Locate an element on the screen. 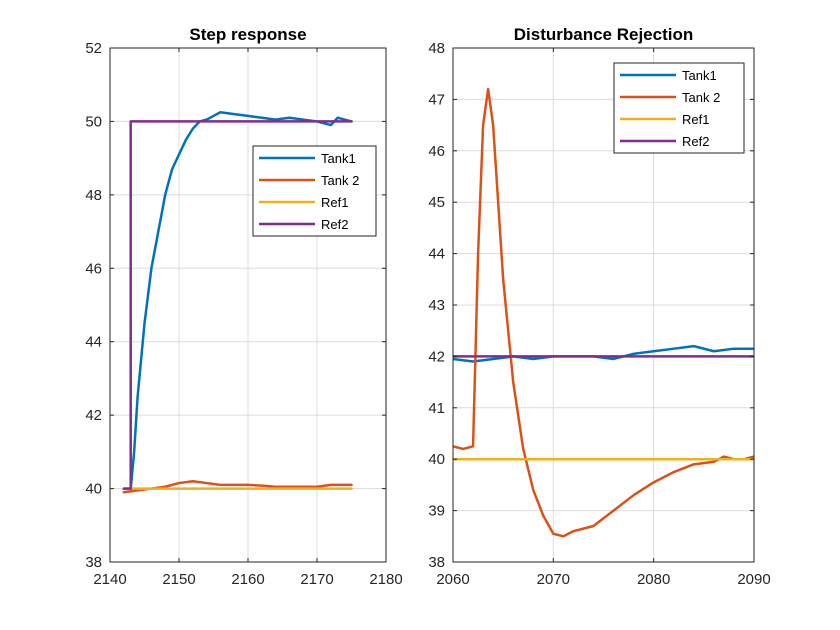  x-tick-label: 2090 is located at coordinates (753, 579).